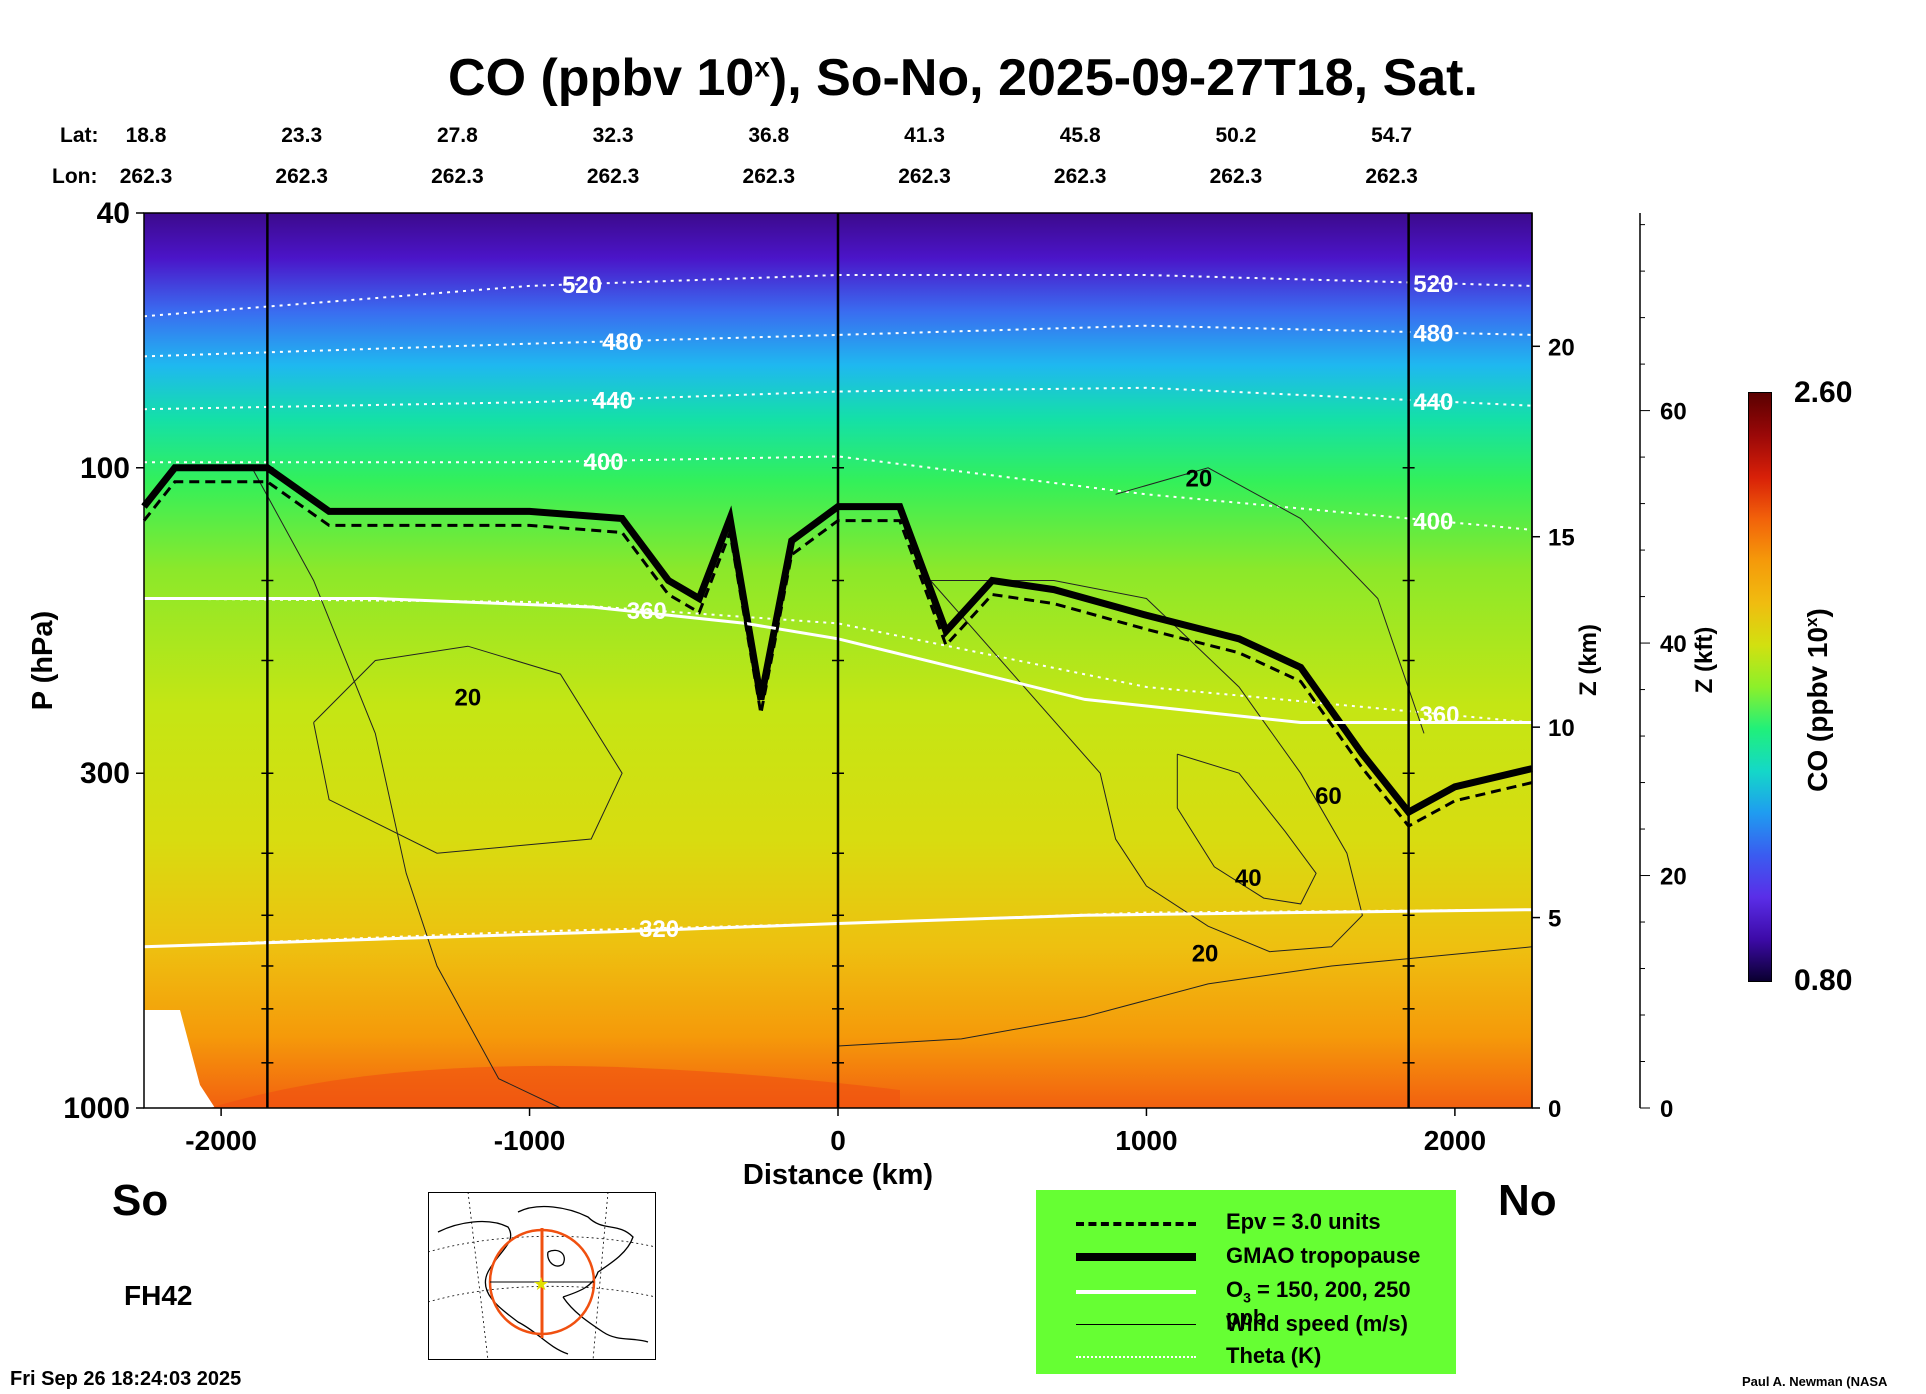 Image resolution: width=1926 pixels, height=1394 pixels. Describe the element at coordinates (1123, 78) in the screenshot. I see `chart-title-suffix: ), So-No, 2025-09-27T18, Sat.` at that location.